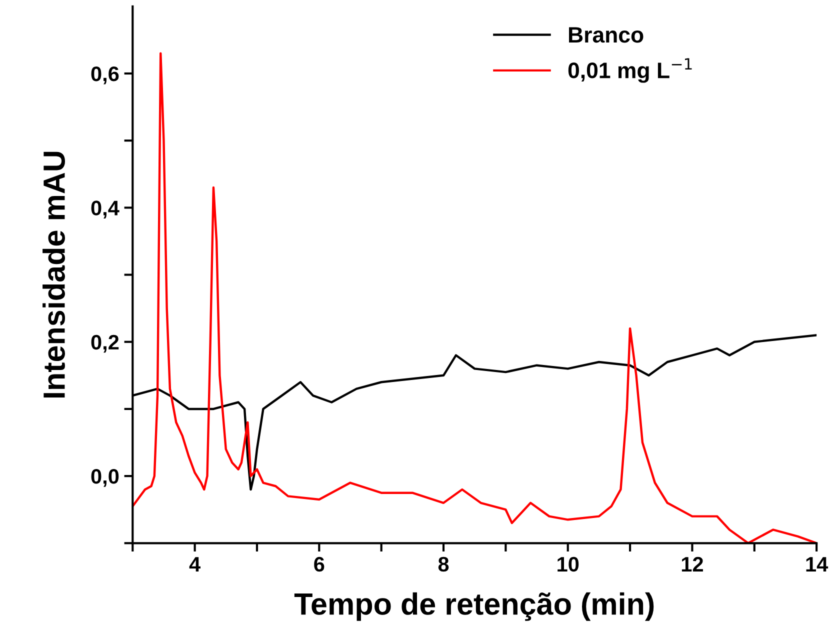 This screenshot has height=639, width=829. I want to click on x-tick-label: 12, so click(692, 564).